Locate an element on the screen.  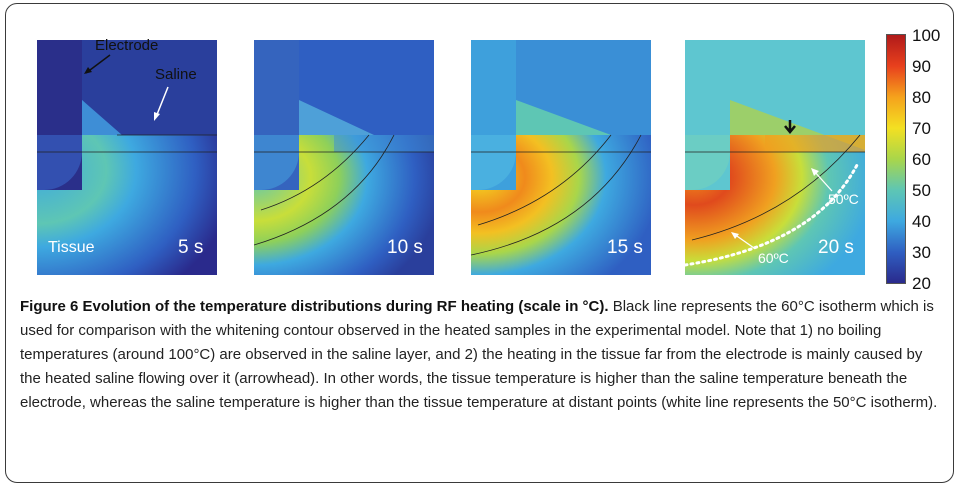
time-label-15s: 15 s is located at coordinates (625, 247).